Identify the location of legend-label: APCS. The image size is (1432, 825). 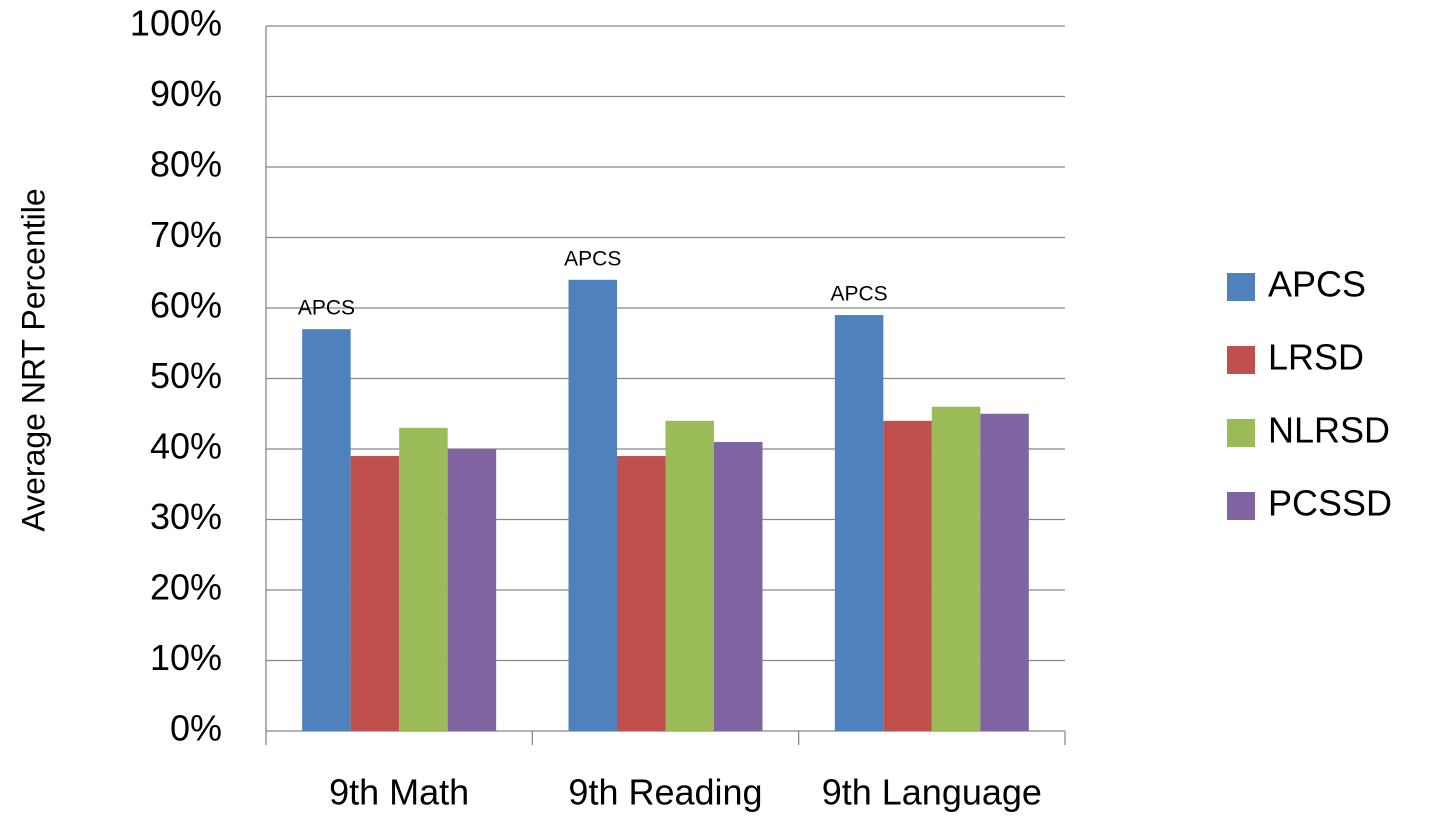
(1317, 284).